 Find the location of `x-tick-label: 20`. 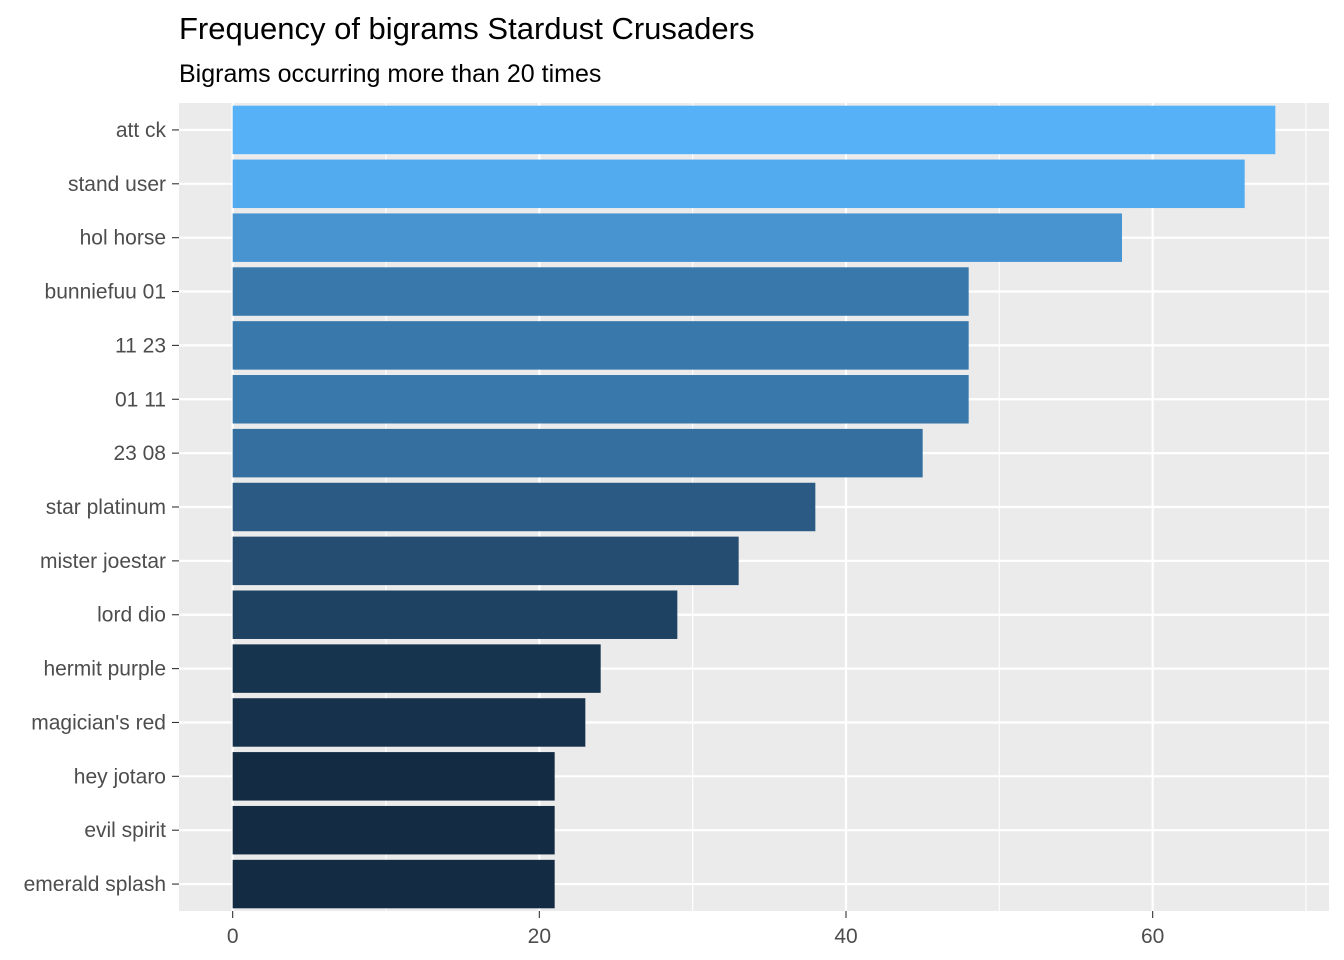

x-tick-label: 20 is located at coordinates (539, 936).